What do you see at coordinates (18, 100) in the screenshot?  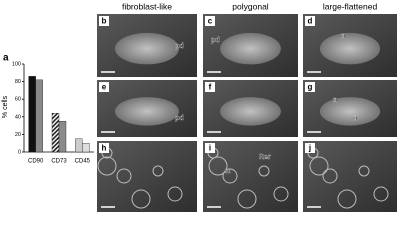 I see `y-tick-label: 60` at bounding box center [18, 100].